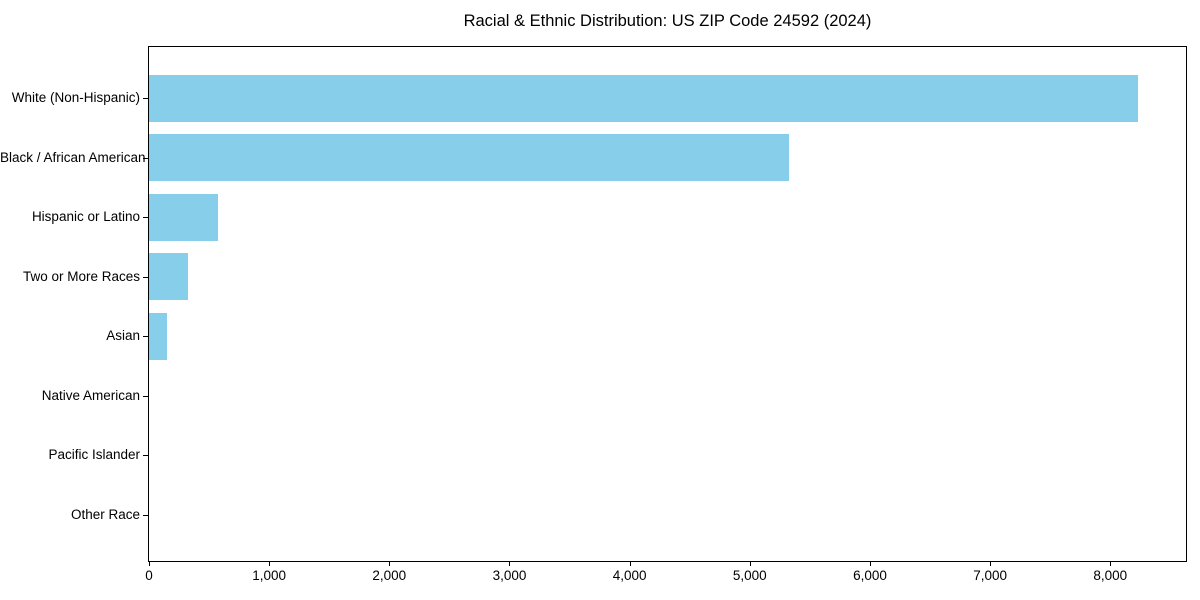  Describe the element at coordinates (629, 575) in the screenshot. I see `x-tick-label-4000: 4,000` at that location.